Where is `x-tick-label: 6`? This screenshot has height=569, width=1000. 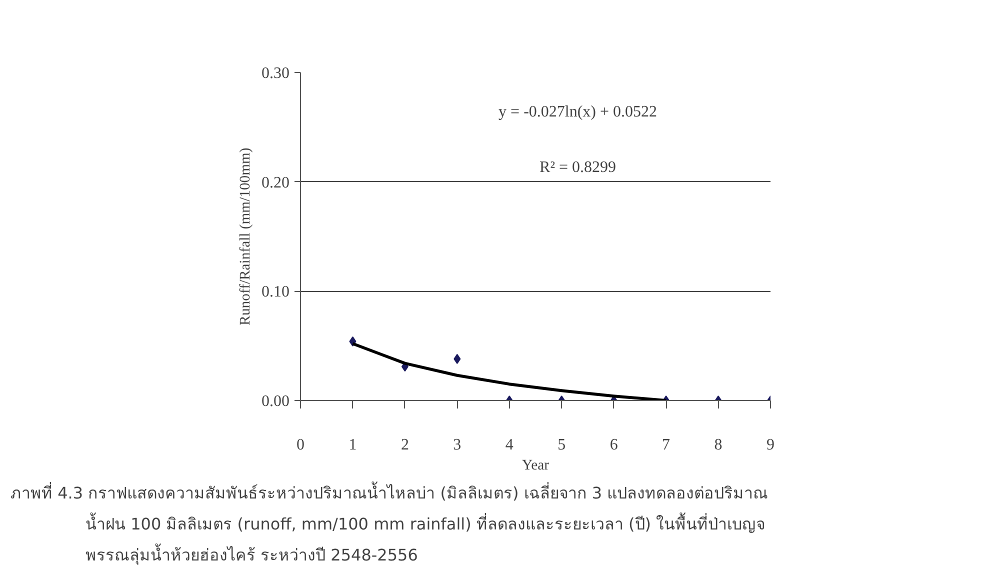
x-tick-label: 6 is located at coordinates (614, 445).